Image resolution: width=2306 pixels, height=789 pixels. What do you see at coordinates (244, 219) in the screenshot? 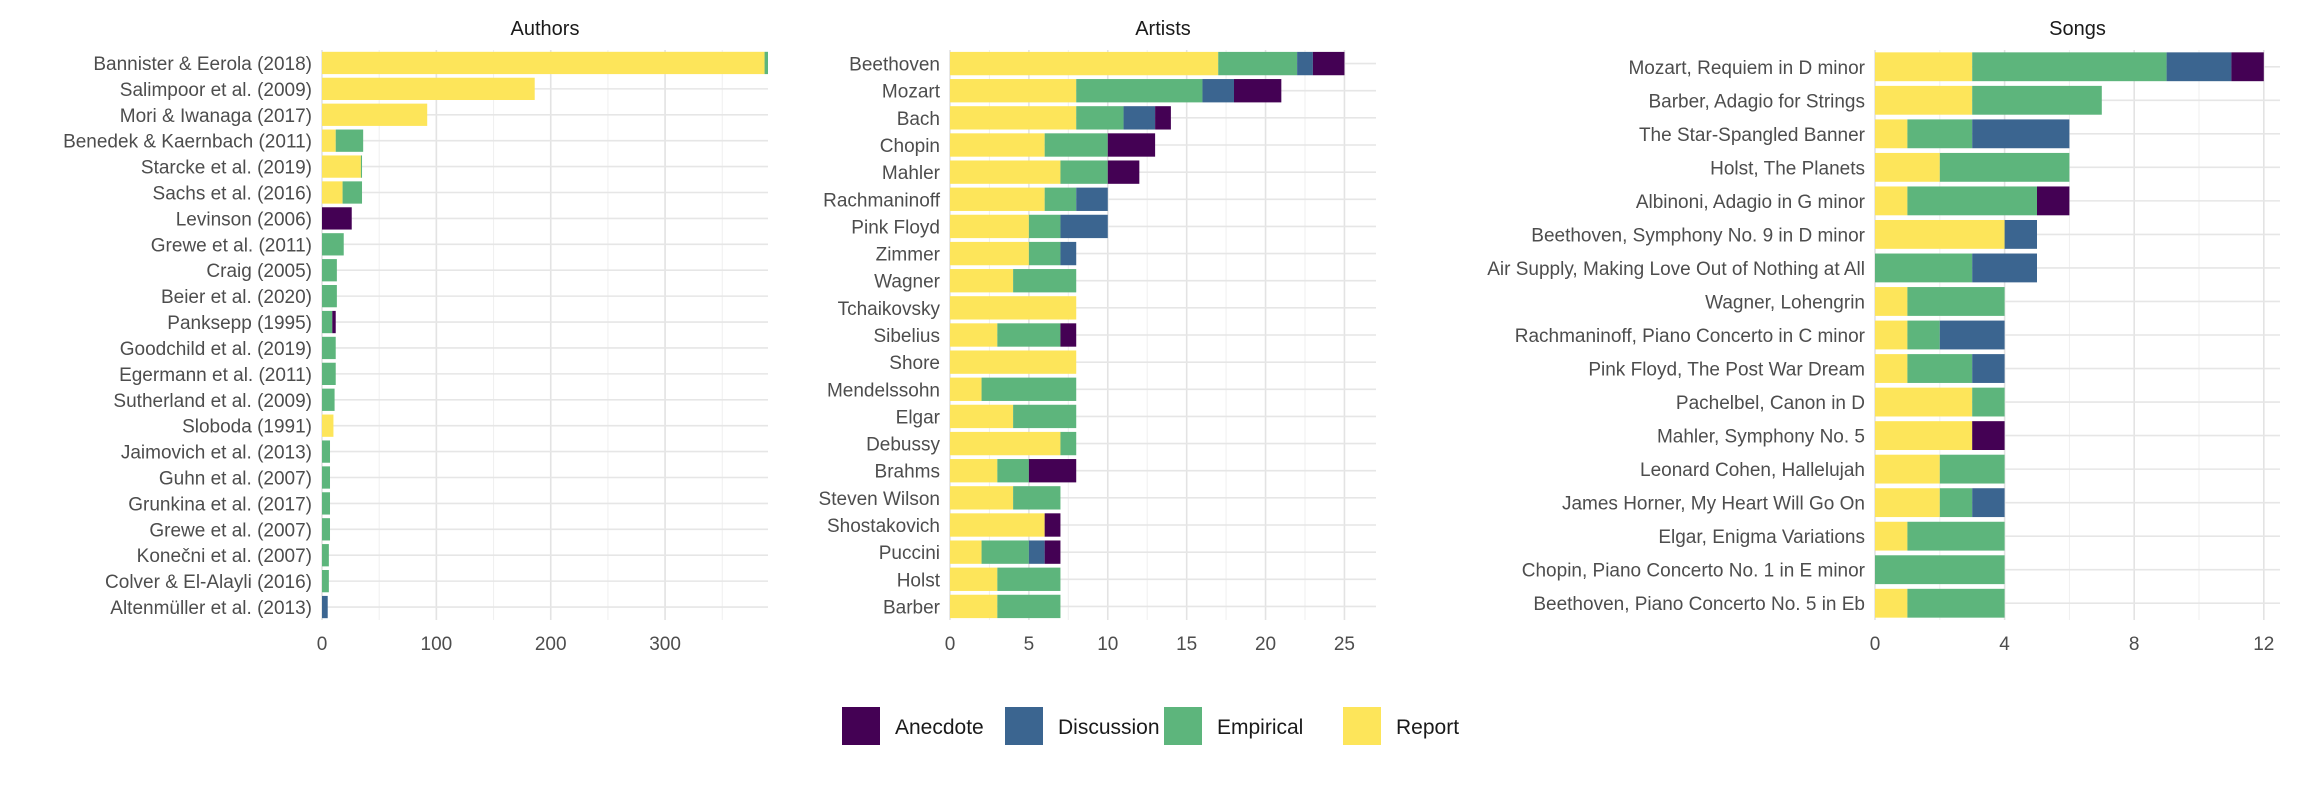
I see `category-label: Levinson (2006)` at bounding box center [244, 219].